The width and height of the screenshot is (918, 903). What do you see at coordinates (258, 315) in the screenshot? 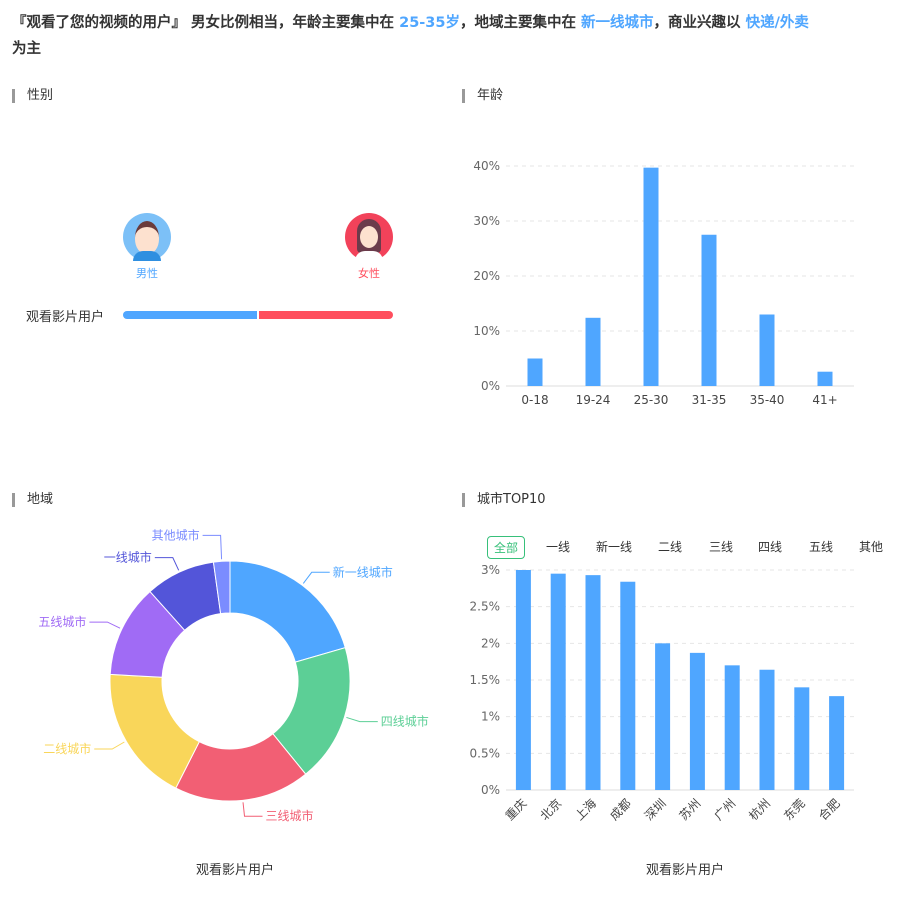
I see `gender-ratio-bar` at bounding box center [258, 315].